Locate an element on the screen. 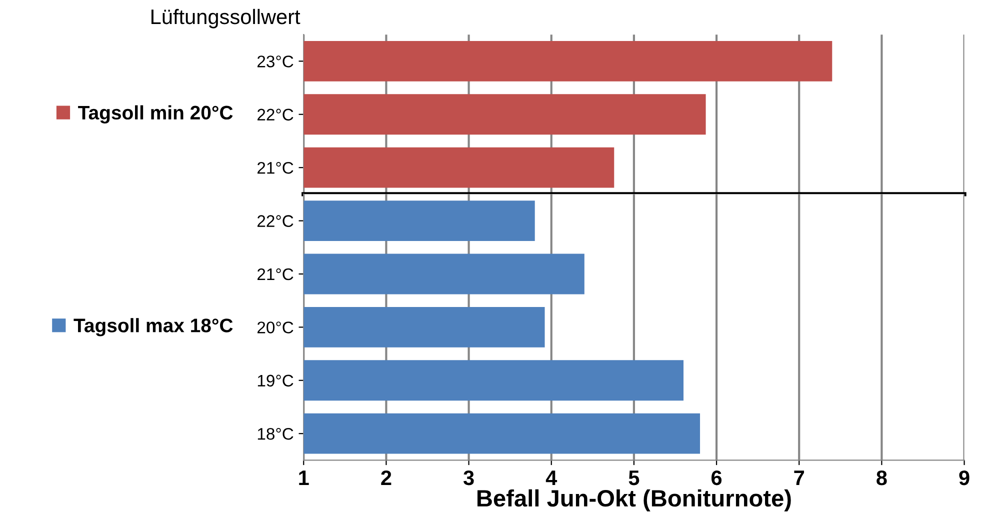  x-tick-label: 6 is located at coordinates (717, 478).